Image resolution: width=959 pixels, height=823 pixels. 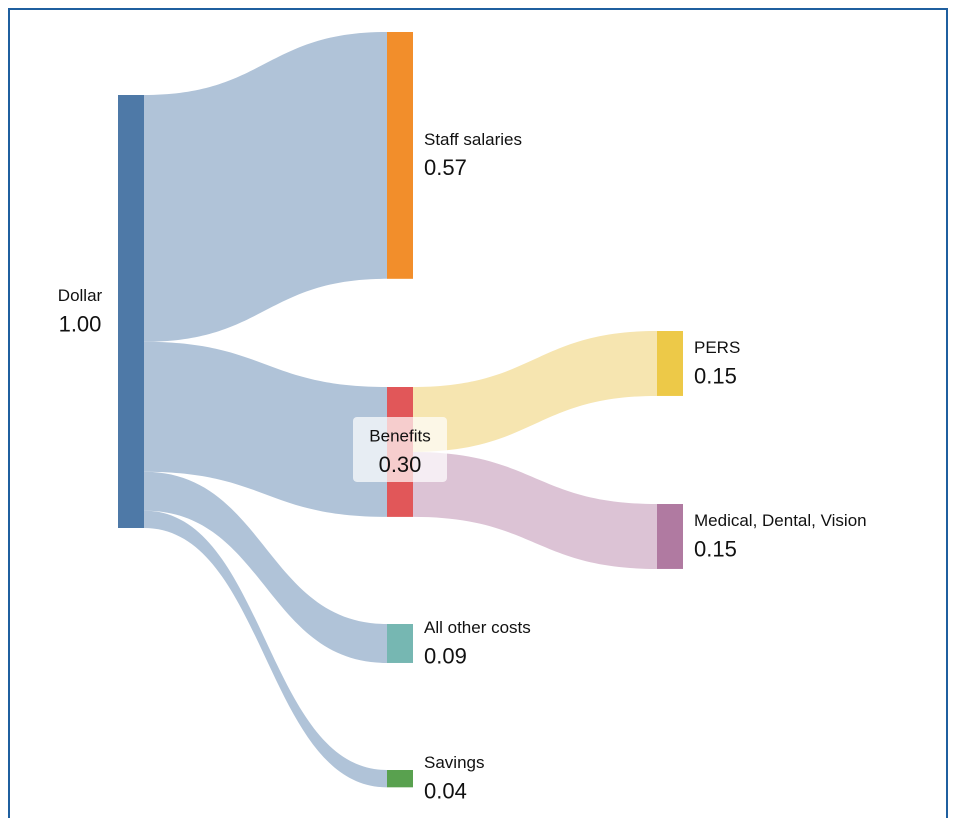 What do you see at coordinates (445, 167) in the screenshot?
I see `node-value: 0.57` at bounding box center [445, 167].